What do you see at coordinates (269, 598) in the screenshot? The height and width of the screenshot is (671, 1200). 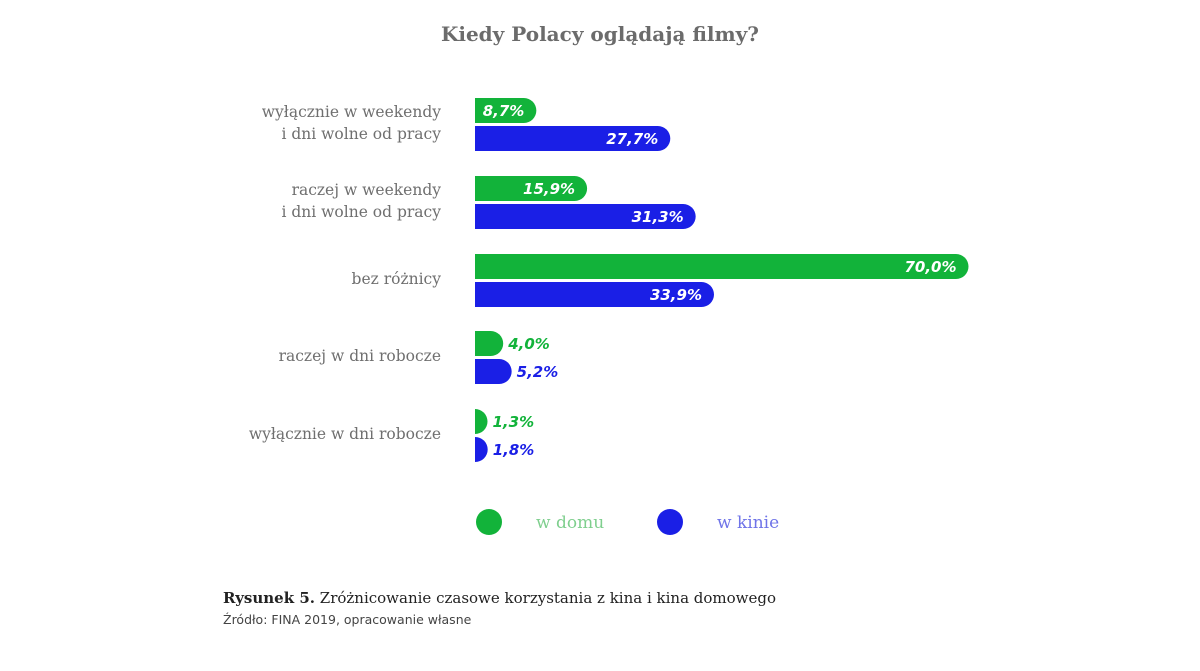 I see `caption-prefix: Rysunek 5.` at bounding box center [269, 598].